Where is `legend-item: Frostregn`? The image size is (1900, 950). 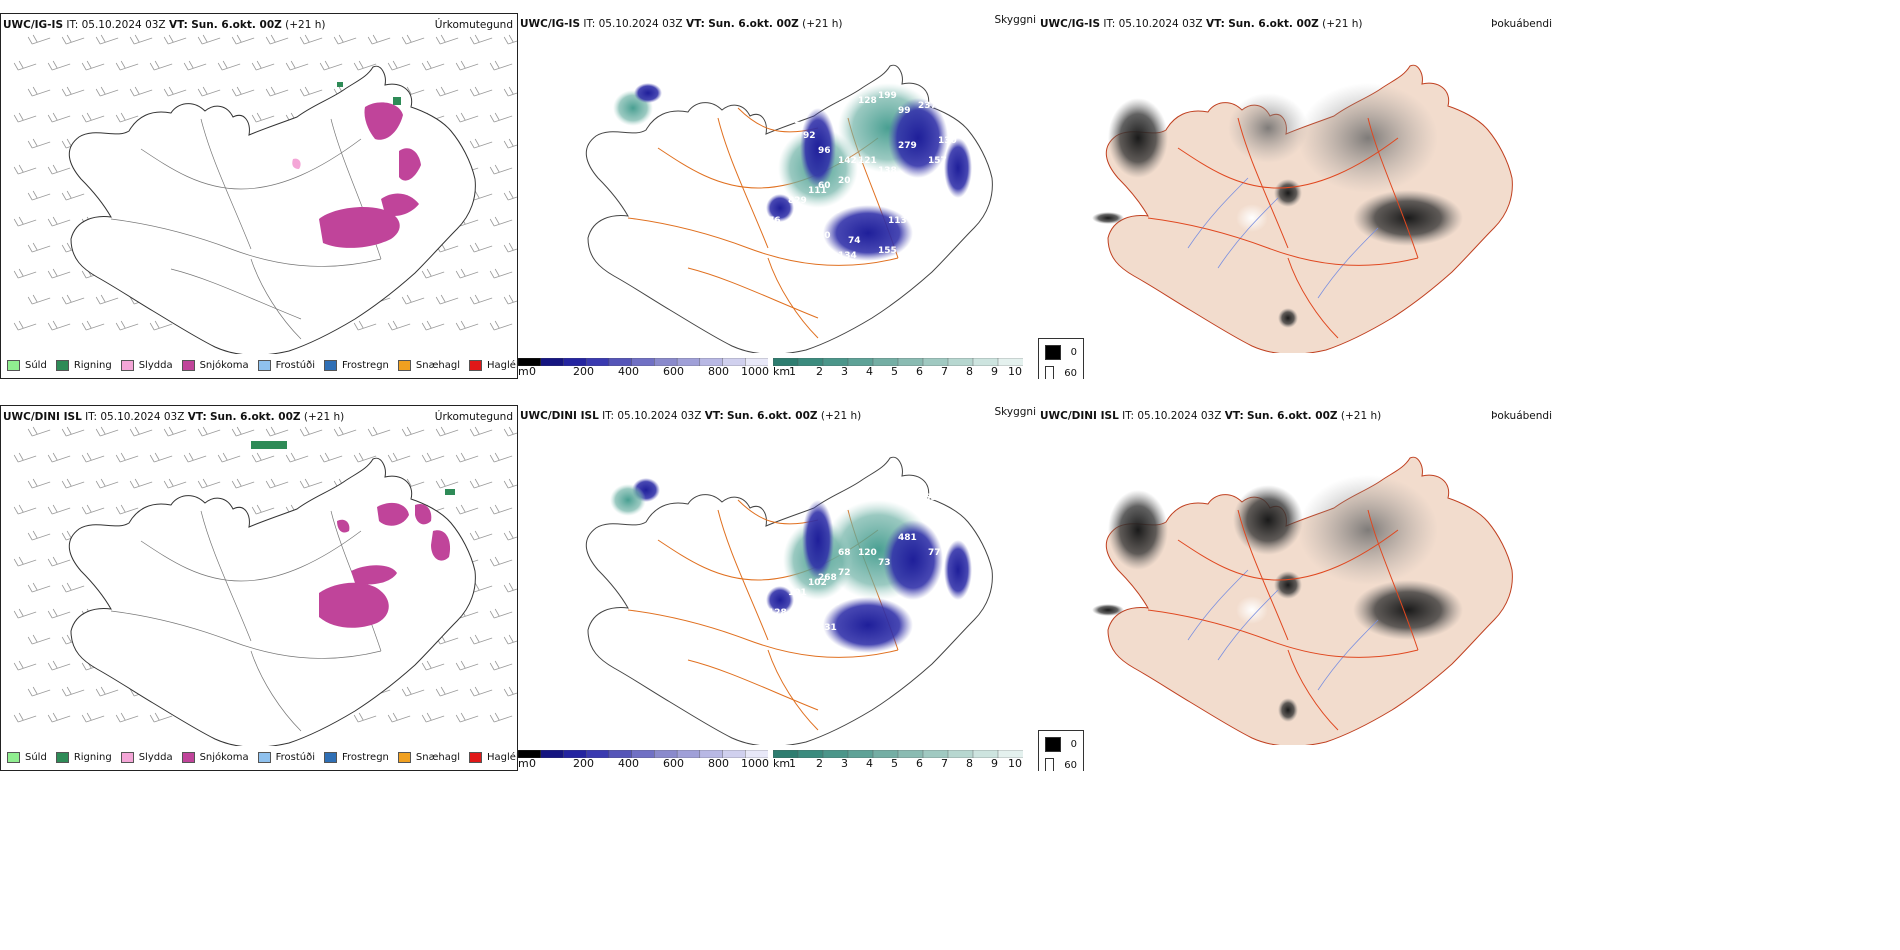
legend-item: Frostregn is located at coordinates (356, 365).